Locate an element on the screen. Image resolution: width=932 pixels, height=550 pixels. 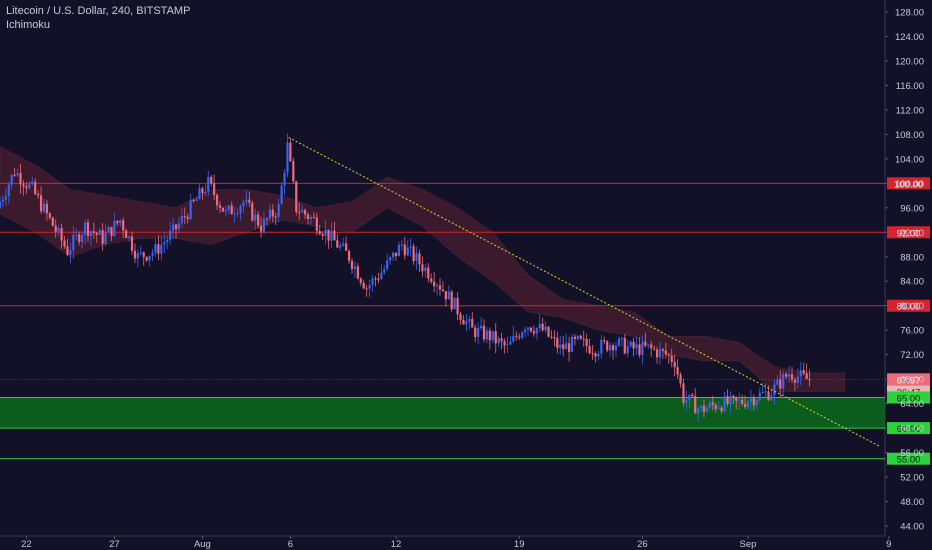
indicator-label: Ichimoku is located at coordinates (28, 25).